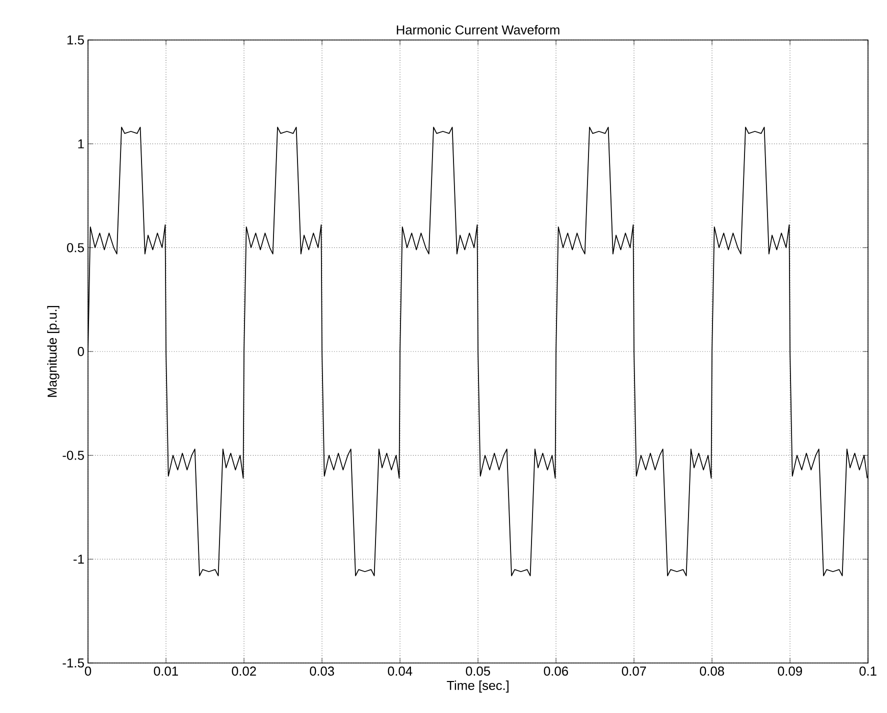  Describe the element at coordinates (73, 455) in the screenshot. I see `y-tick-label: -0.5` at that location.